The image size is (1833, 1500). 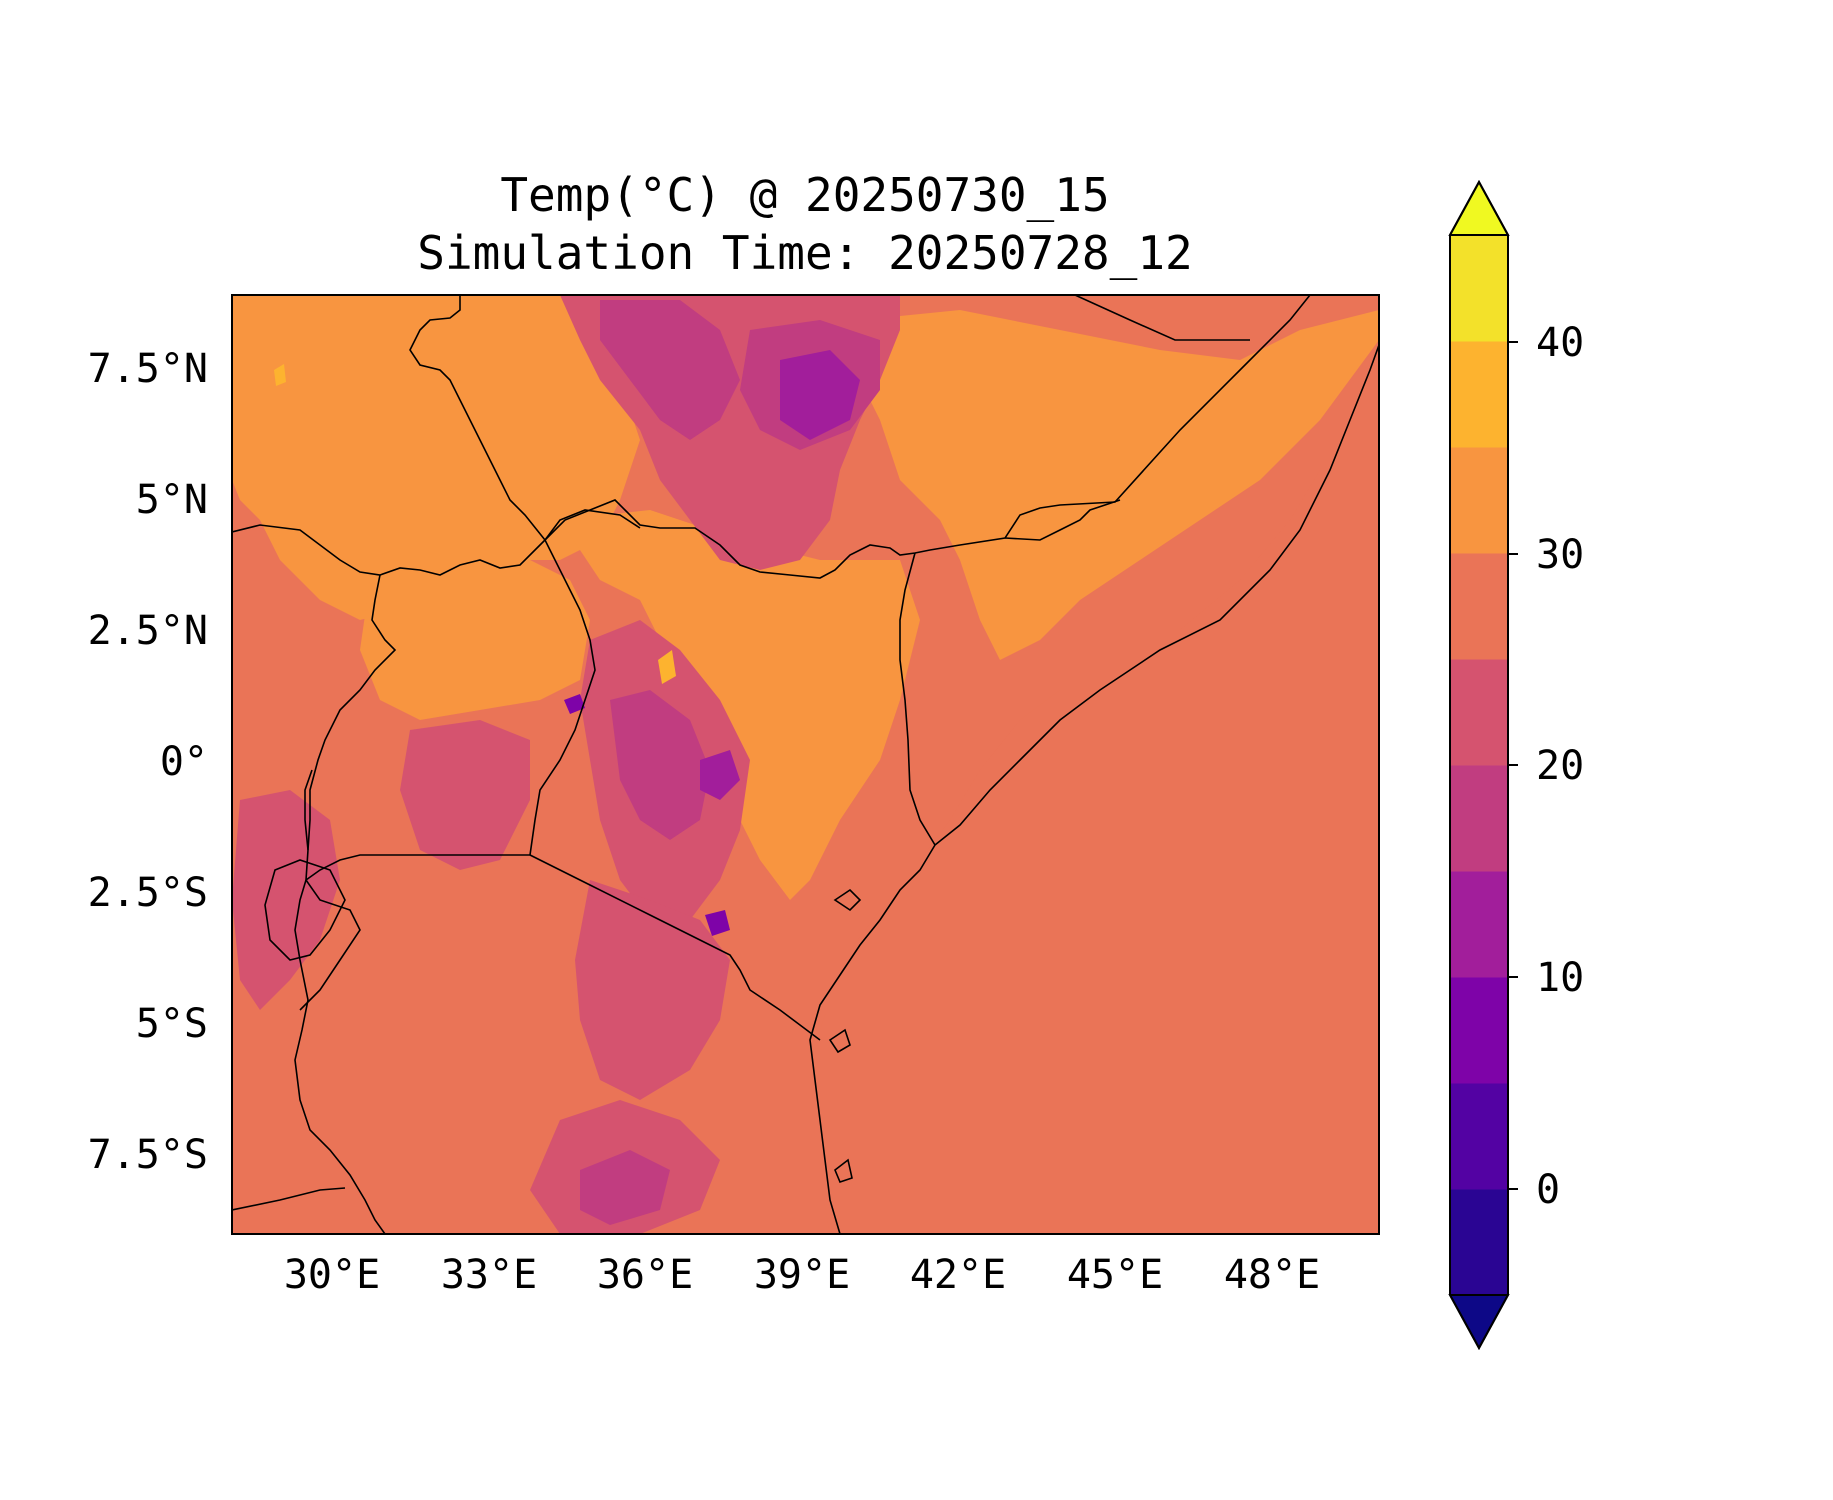 What do you see at coordinates (805, 195) in the screenshot?
I see `map-title-line1: Temp(°C) @ 20250730_15` at bounding box center [805, 195].